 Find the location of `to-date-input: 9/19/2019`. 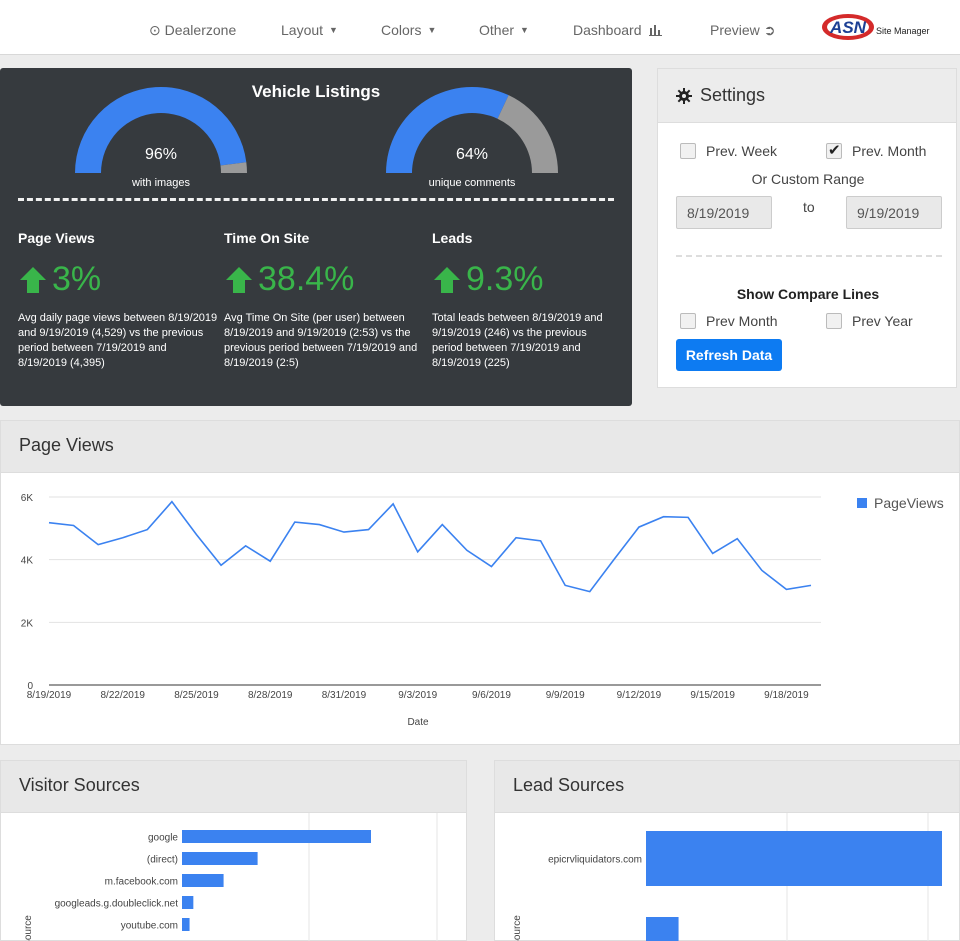

to-date-input: 9/19/2019 is located at coordinates (894, 212).